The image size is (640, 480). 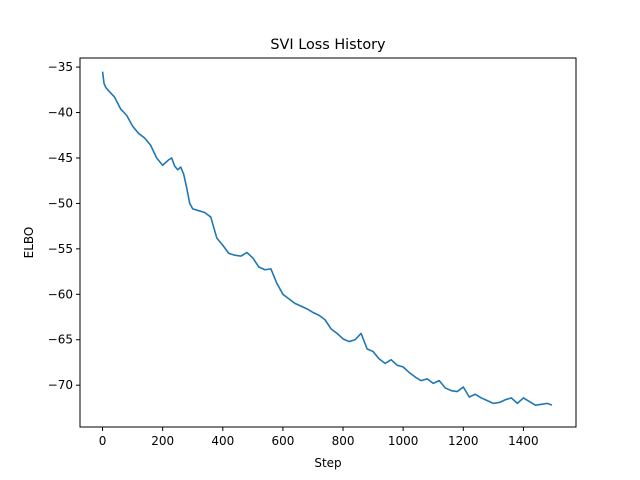 What do you see at coordinates (282, 441) in the screenshot?
I see `x-tick-label: 600` at bounding box center [282, 441].